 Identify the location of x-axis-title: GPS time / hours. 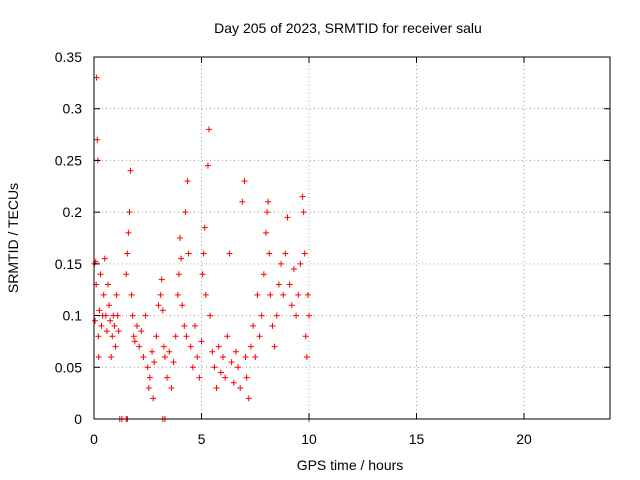
(350, 465).